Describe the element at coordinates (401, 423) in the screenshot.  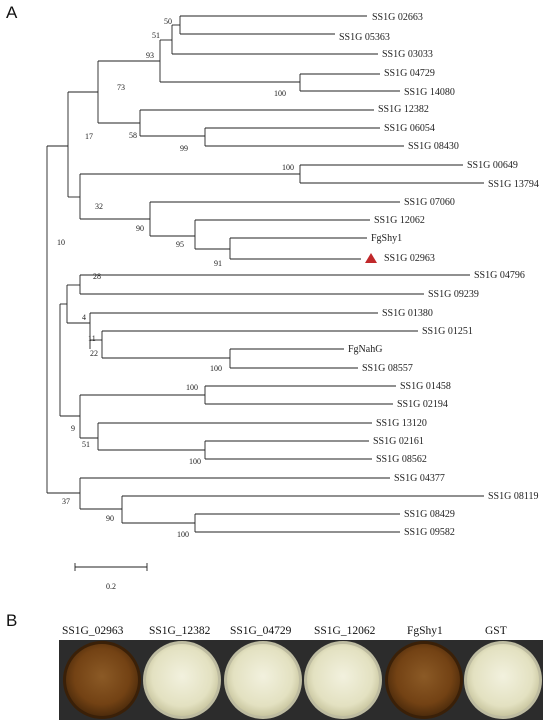
I see `leaf-label: SS1G 13120` at that location.